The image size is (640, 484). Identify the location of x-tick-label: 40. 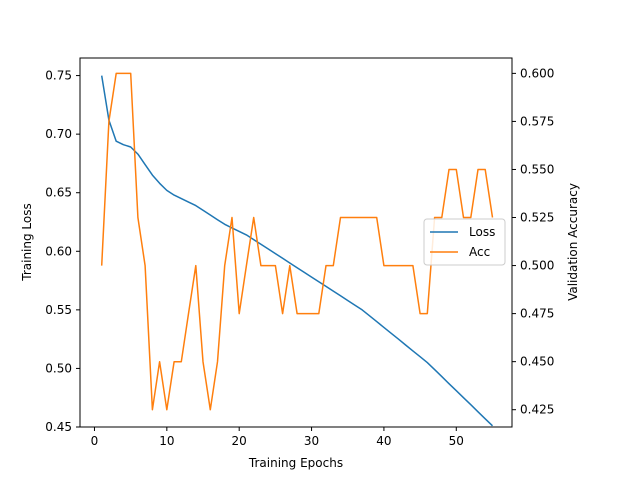
(383, 441).